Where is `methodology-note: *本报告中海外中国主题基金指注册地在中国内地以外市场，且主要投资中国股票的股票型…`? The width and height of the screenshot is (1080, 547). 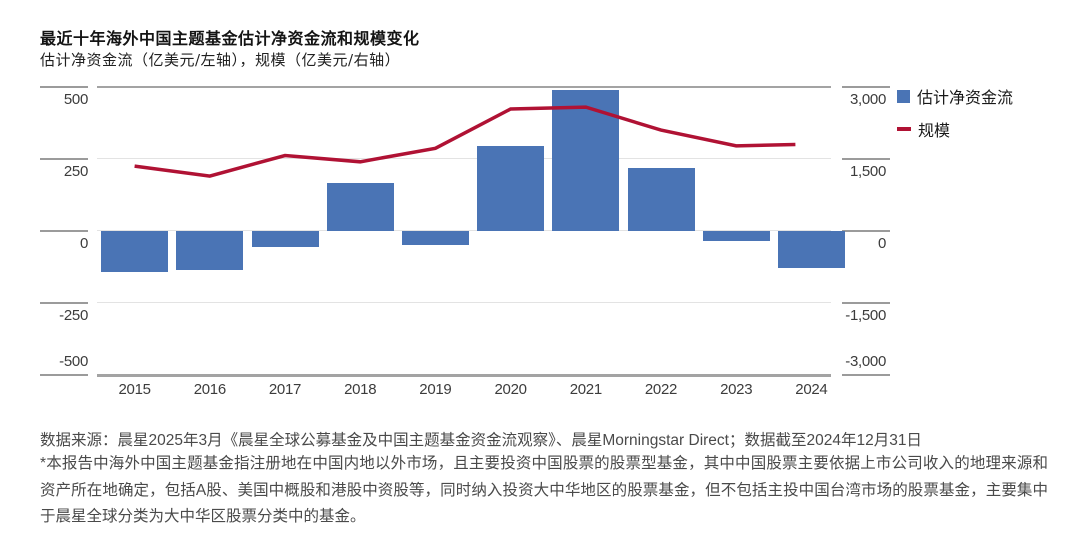 methodology-note: *本报告中海外中国主题基金指注册地在中国内地以外市场，且主要投资中国股票的股票型… is located at coordinates (544, 490).